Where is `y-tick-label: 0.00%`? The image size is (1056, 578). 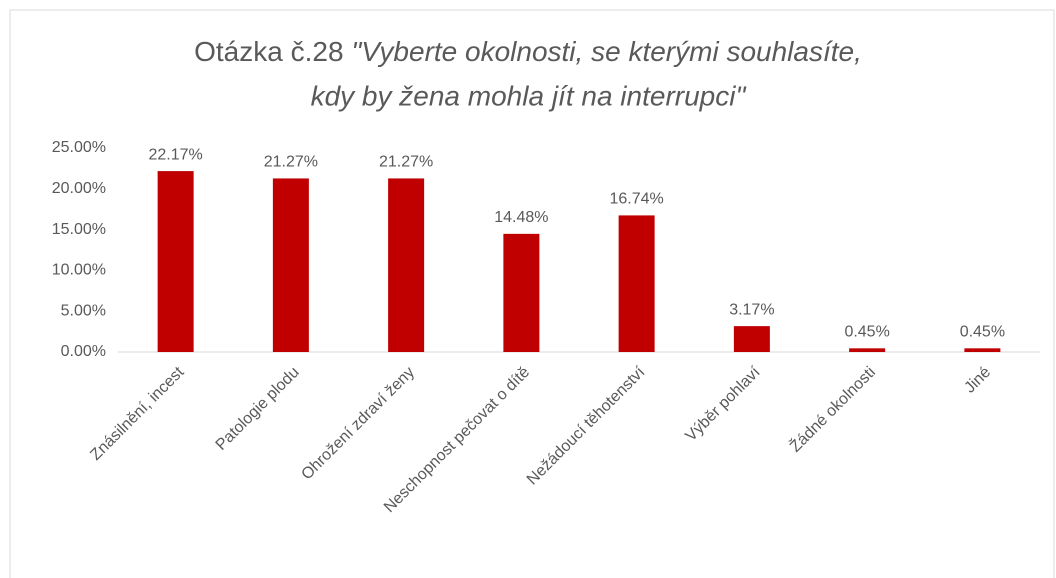 y-tick-label: 0.00% is located at coordinates (83, 351).